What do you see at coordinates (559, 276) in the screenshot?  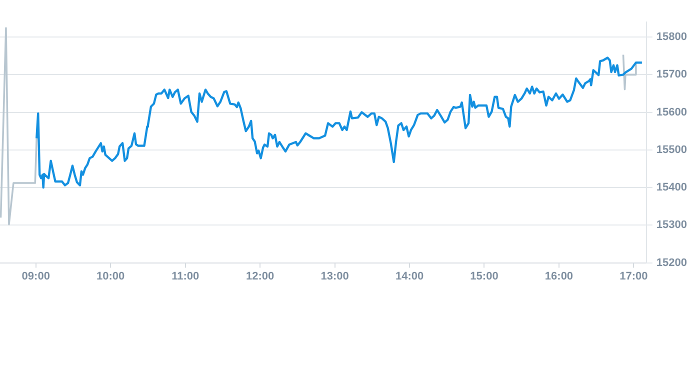 I see `x-tick-label: 16:00` at bounding box center [559, 276].